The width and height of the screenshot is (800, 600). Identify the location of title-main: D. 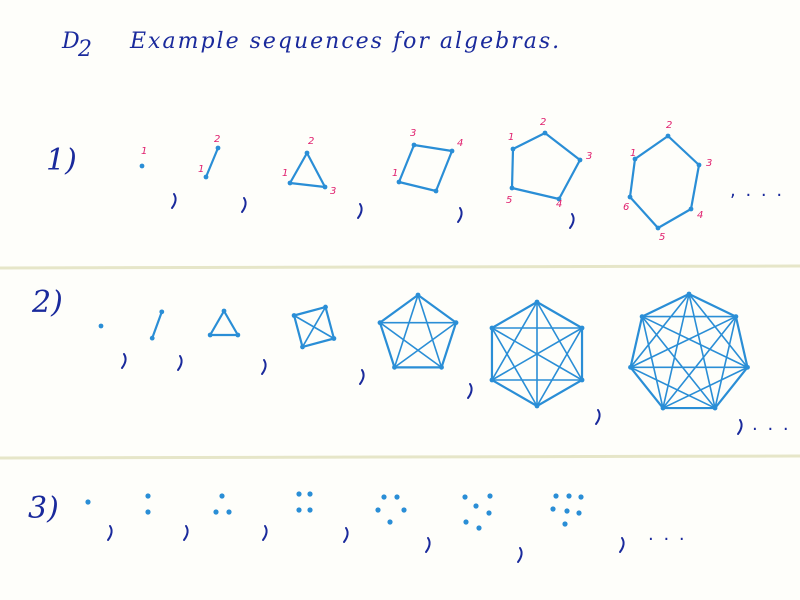
(71, 41).